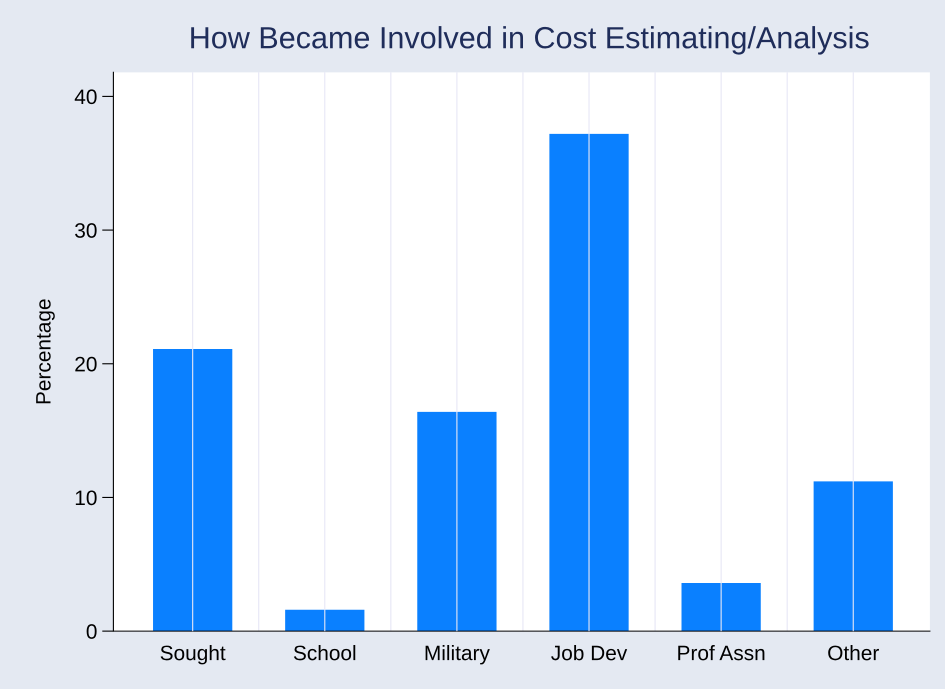 The height and width of the screenshot is (689, 945). What do you see at coordinates (458, 654) in the screenshot?
I see `x-tick-label: Military` at bounding box center [458, 654].